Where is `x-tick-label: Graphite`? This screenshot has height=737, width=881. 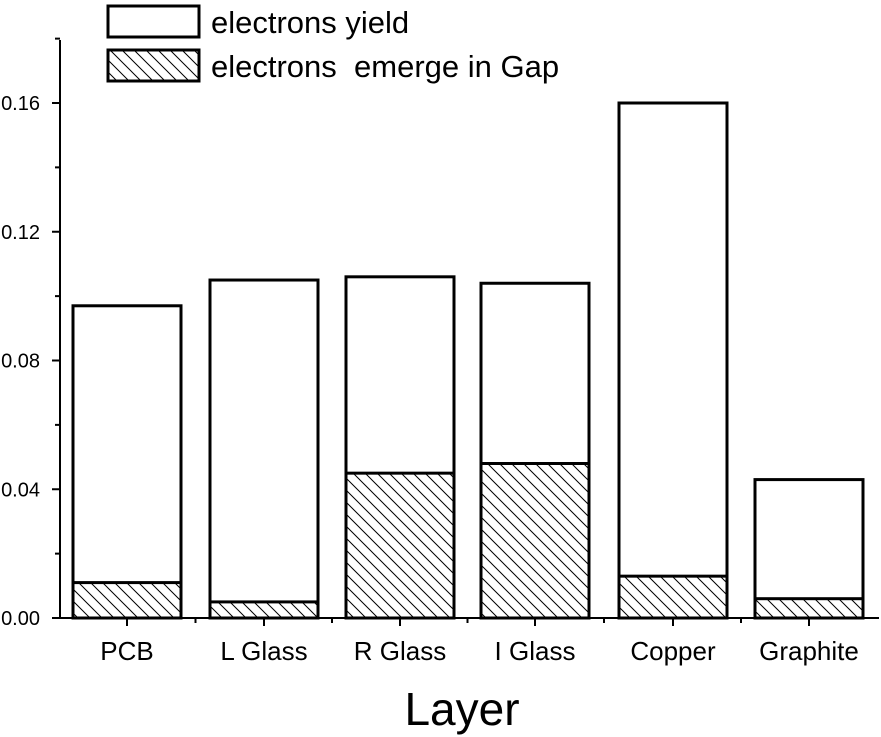
x-tick-label: Graphite is located at coordinates (809, 651).